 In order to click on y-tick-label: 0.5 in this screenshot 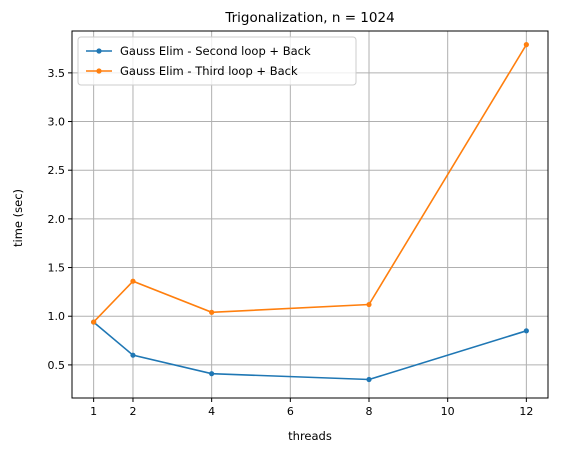, I will do `click(57, 365)`.